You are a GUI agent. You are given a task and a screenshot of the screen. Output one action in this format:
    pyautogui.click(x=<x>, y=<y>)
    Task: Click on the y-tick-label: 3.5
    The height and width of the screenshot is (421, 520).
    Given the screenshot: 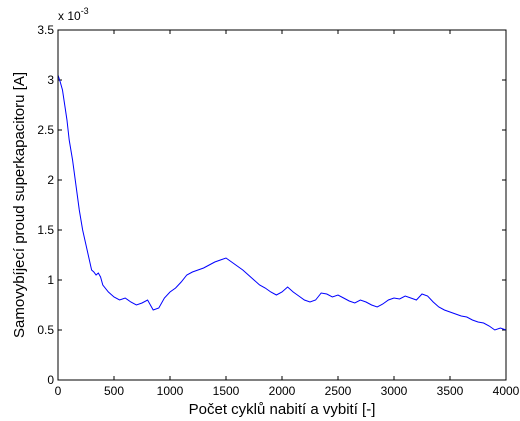 What is the action you would take?
    pyautogui.click(x=45, y=30)
    